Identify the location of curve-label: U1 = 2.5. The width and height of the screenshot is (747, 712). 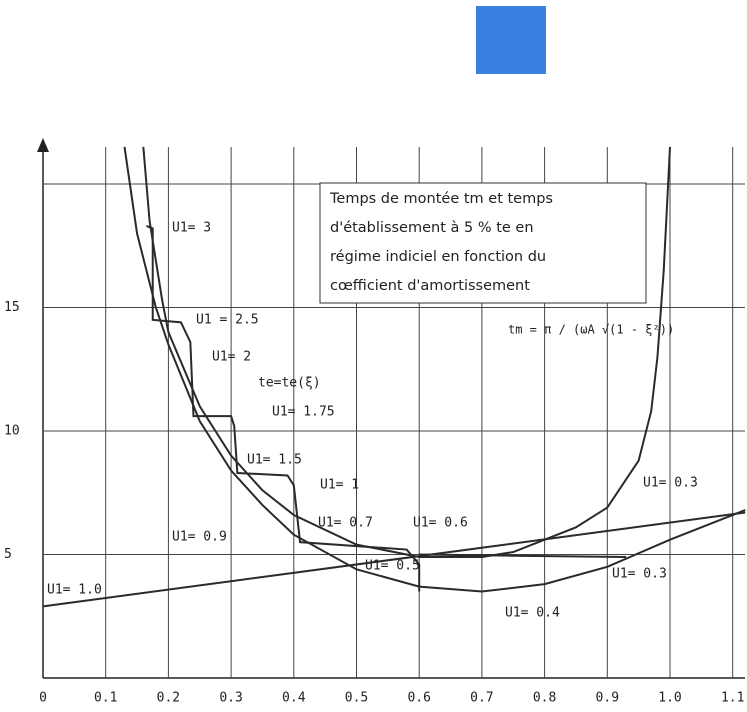
(227, 320).